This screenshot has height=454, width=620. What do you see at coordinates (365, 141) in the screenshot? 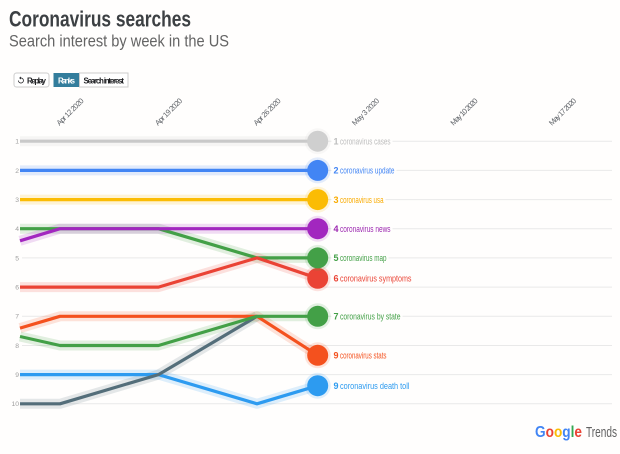
I see `svg-text: coronavirus cases` at bounding box center [365, 141].